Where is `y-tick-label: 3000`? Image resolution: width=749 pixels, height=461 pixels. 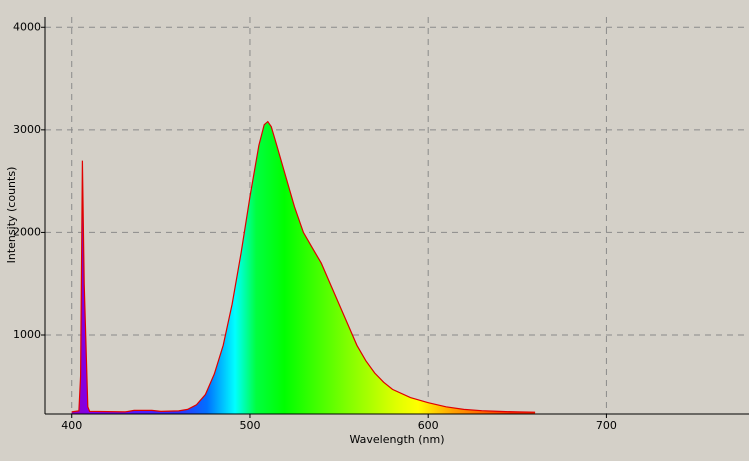 y-tick-label: 3000 is located at coordinates (27, 129).